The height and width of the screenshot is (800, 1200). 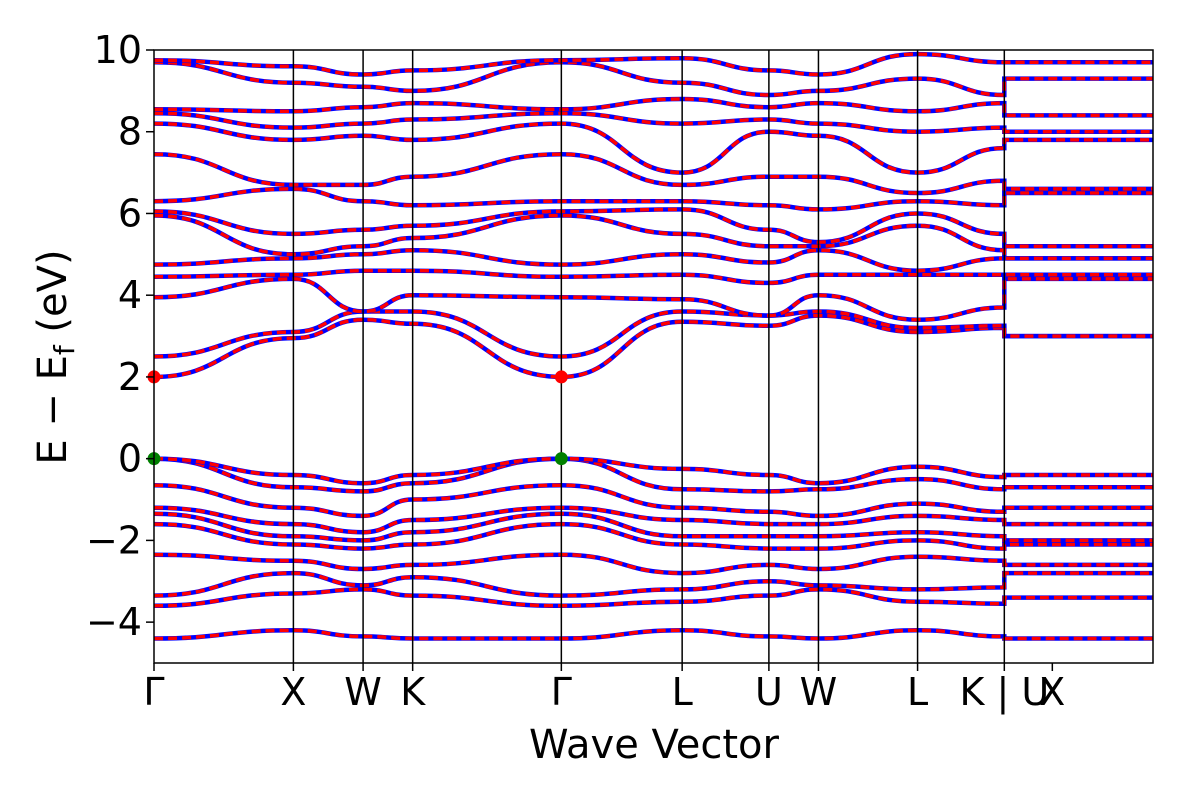 What do you see at coordinates (653, 148) in the screenshot?
I see `band-19-spin-down` at bounding box center [653, 148].